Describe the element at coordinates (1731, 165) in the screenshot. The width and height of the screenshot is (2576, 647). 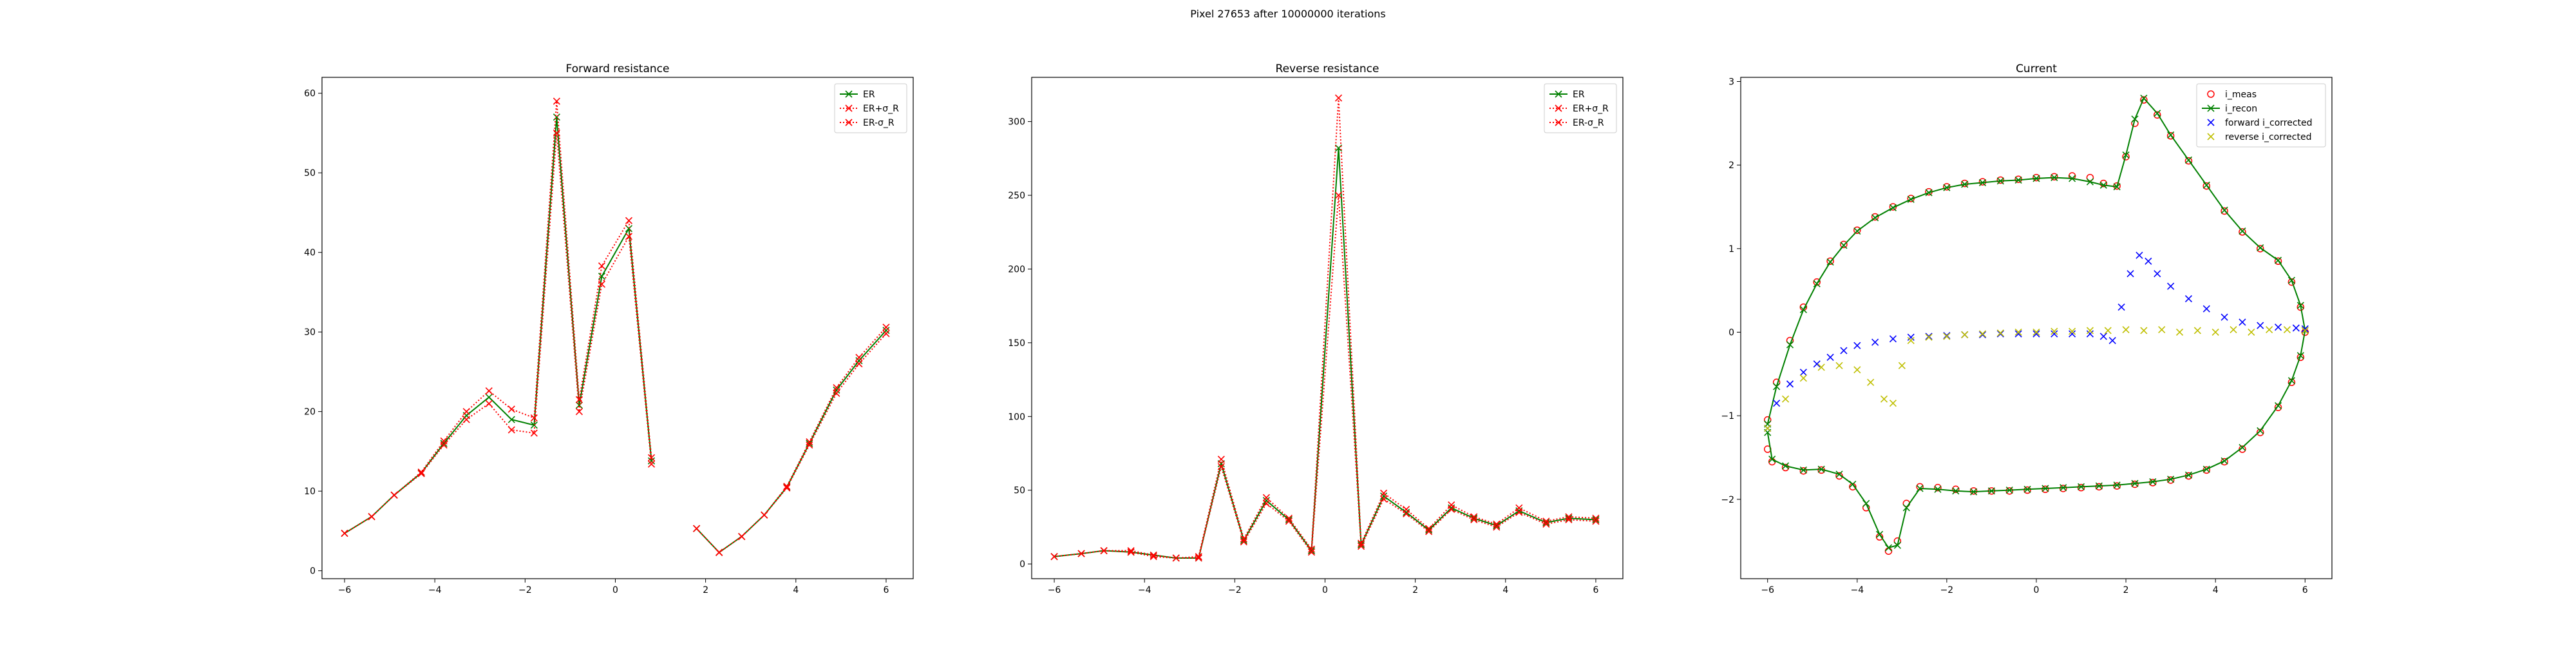
I see `y-tick-label: 2` at that location.